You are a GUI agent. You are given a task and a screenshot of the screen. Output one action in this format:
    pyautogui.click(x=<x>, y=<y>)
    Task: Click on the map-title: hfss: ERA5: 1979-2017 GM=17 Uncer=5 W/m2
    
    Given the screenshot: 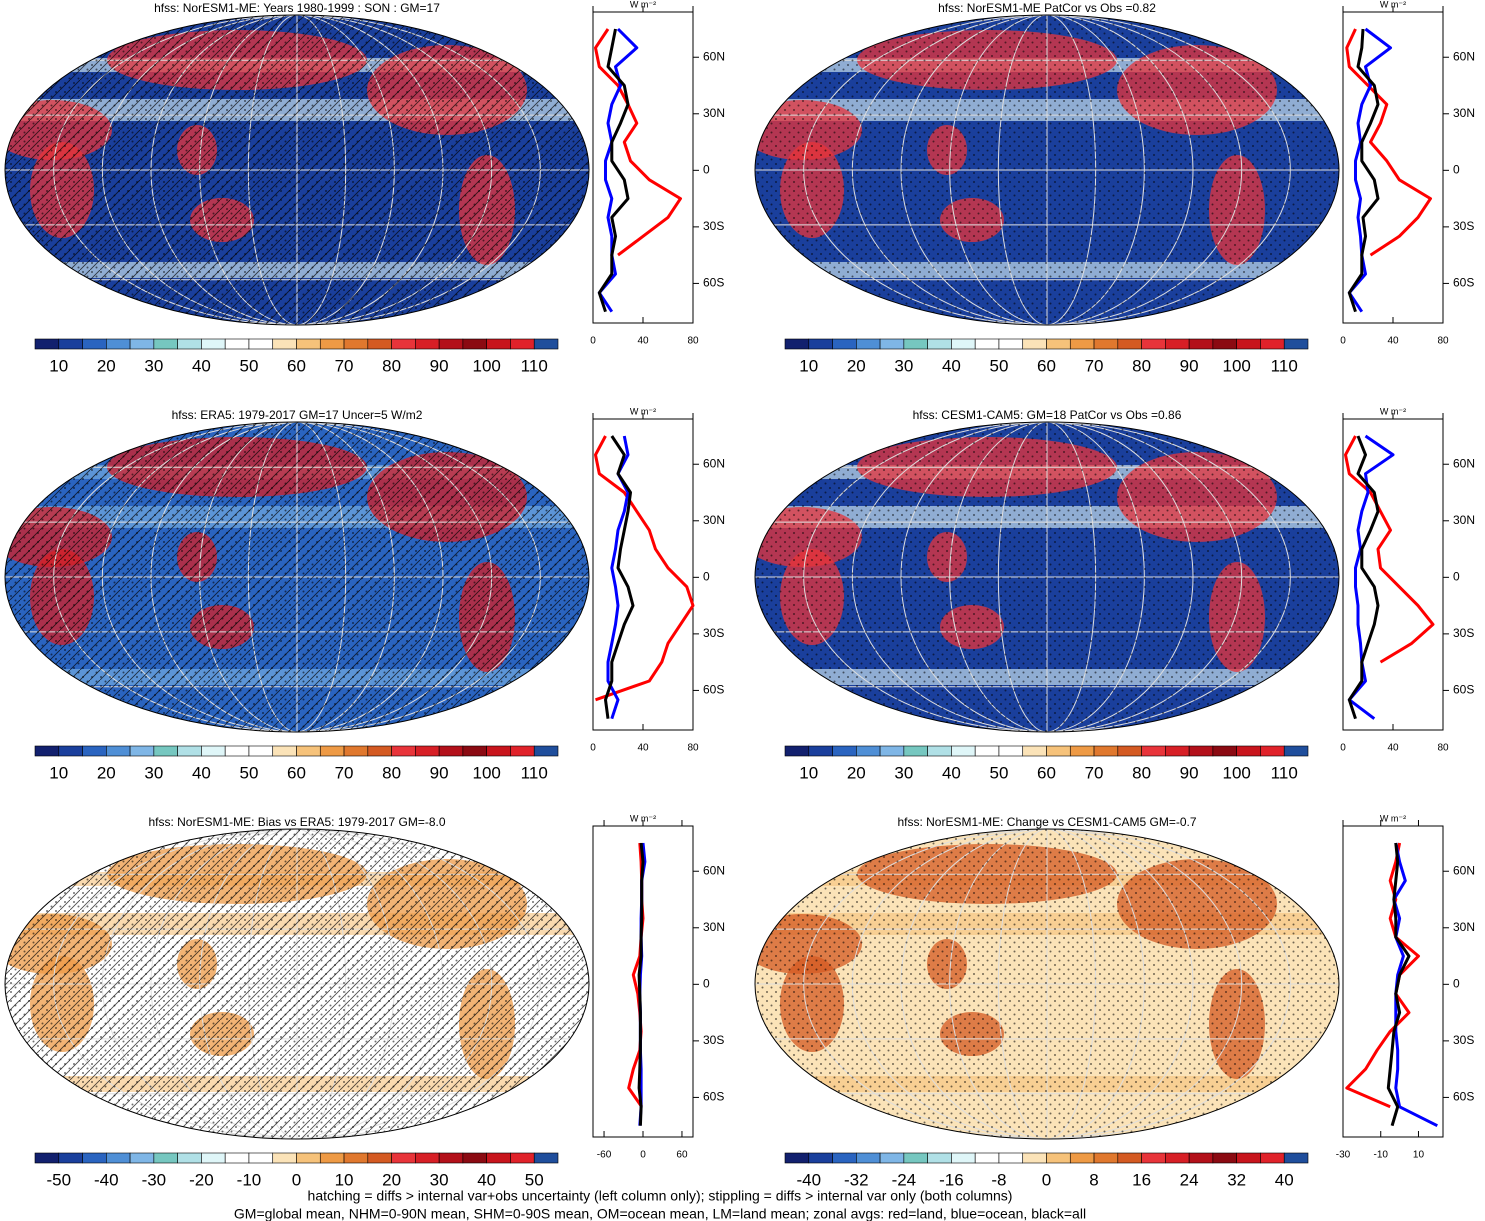 What is the action you would take?
    pyautogui.click(x=297, y=415)
    